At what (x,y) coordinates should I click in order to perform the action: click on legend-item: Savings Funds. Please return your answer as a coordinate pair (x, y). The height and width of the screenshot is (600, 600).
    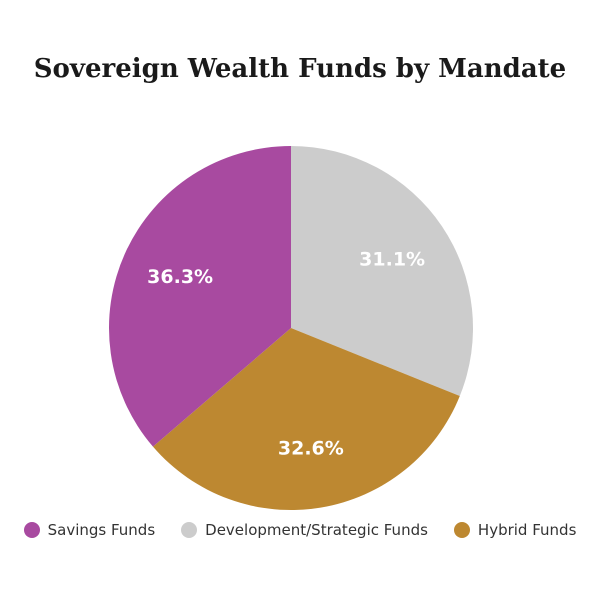
    Looking at the image, I should click on (89, 530).